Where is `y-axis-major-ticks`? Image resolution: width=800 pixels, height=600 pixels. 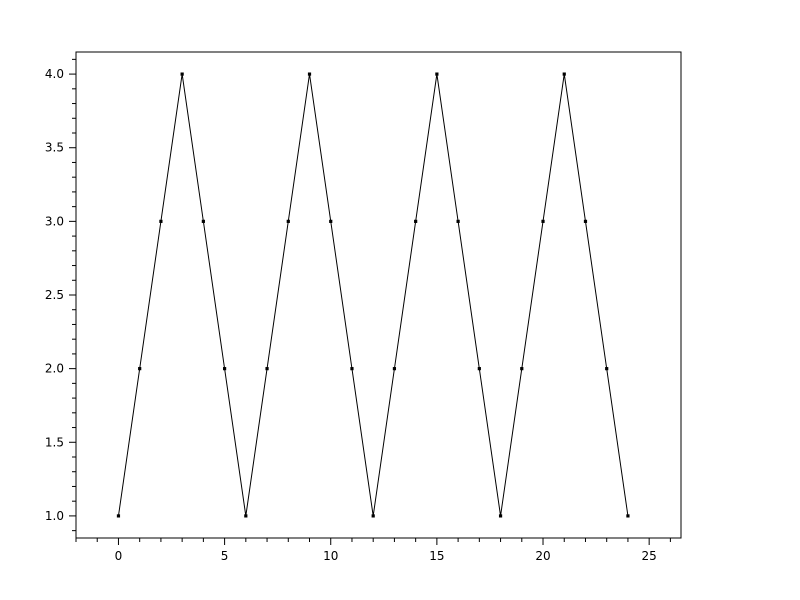
y-axis-major-ticks is located at coordinates (72, 295).